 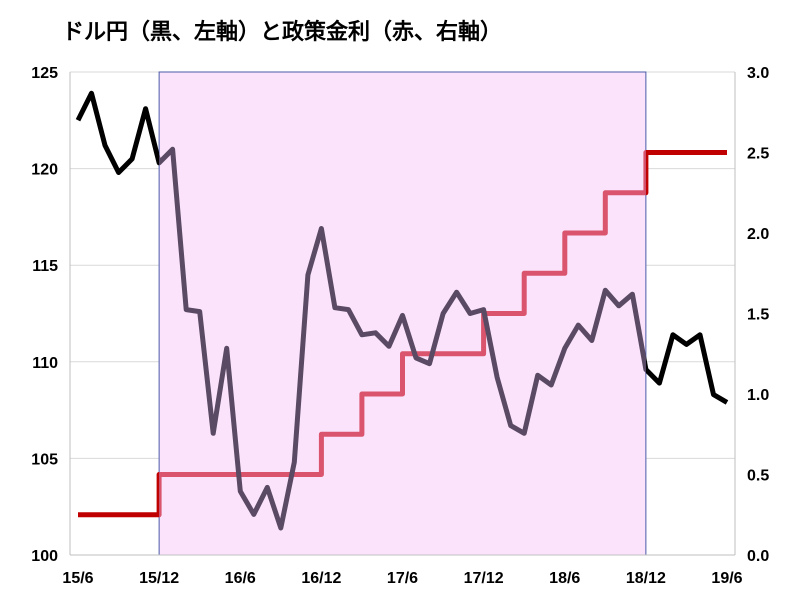 What do you see at coordinates (77, 578) in the screenshot?
I see `x-axis-tick-label: 15/6` at bounding box center [77, 578].